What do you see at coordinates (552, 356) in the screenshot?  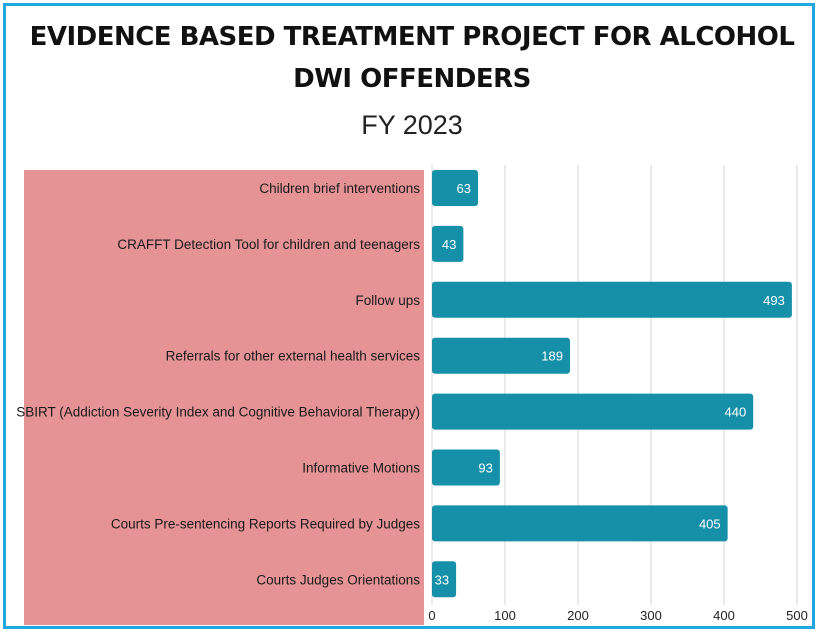 I see `data-label: 189` at bounding box center [552, 356].